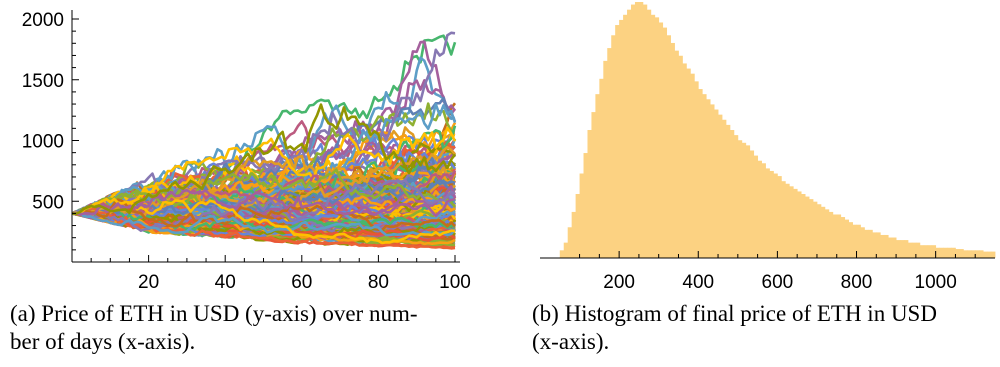 The width and height of the screenshot is (1000, 367). I want to click on x-tick-label: 400, so click(698, 281).